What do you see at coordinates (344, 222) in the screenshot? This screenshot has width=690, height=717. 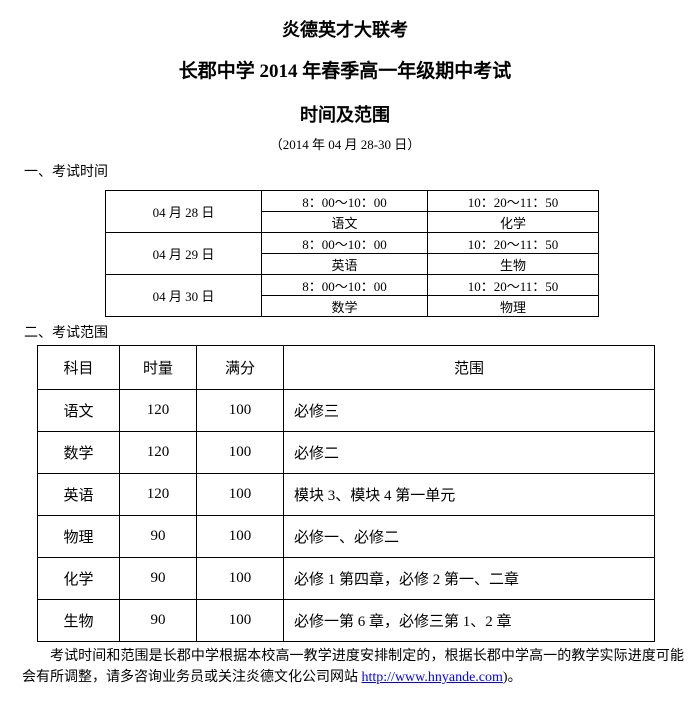 I see `exam-subject-cell: 语文` at bounding box center [344, 222].